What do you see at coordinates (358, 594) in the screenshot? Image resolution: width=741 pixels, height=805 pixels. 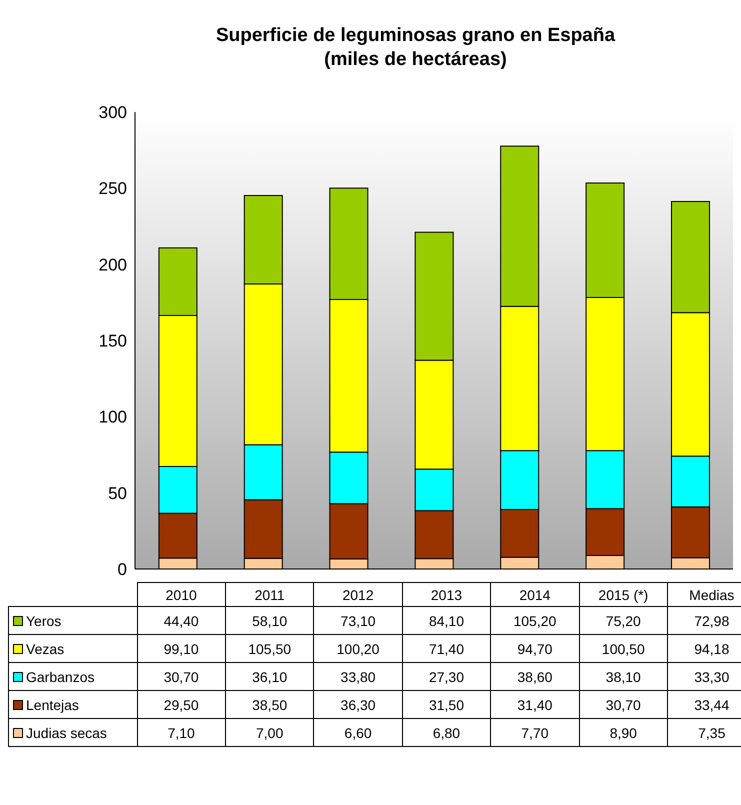 I see `x-tick-label: 2012` at bounding box center [358, 594].